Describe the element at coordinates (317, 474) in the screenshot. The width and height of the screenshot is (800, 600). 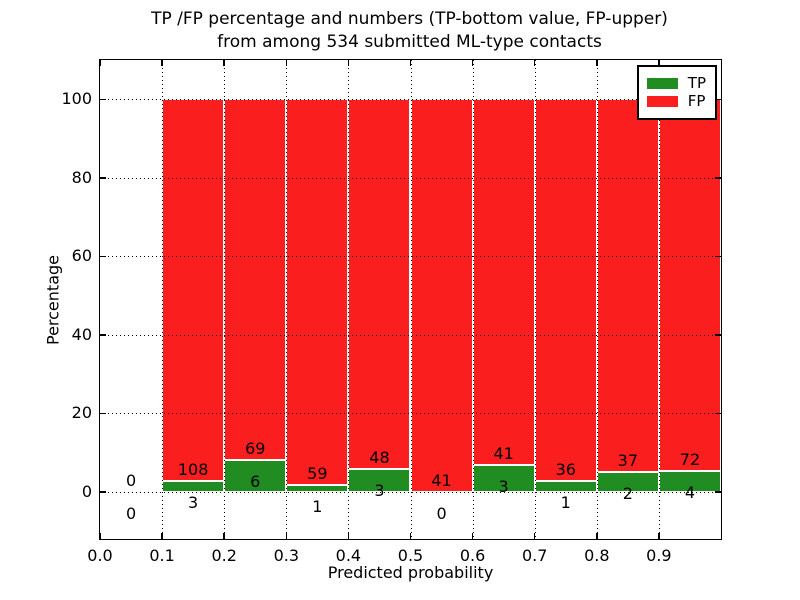
I see `fp-bar-label: 59` at that location.